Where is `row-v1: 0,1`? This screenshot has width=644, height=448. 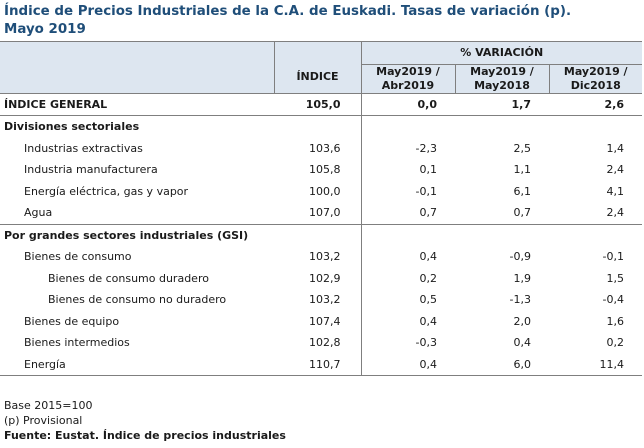 row-v1: 0,1 is located at coordinates (428, 170).